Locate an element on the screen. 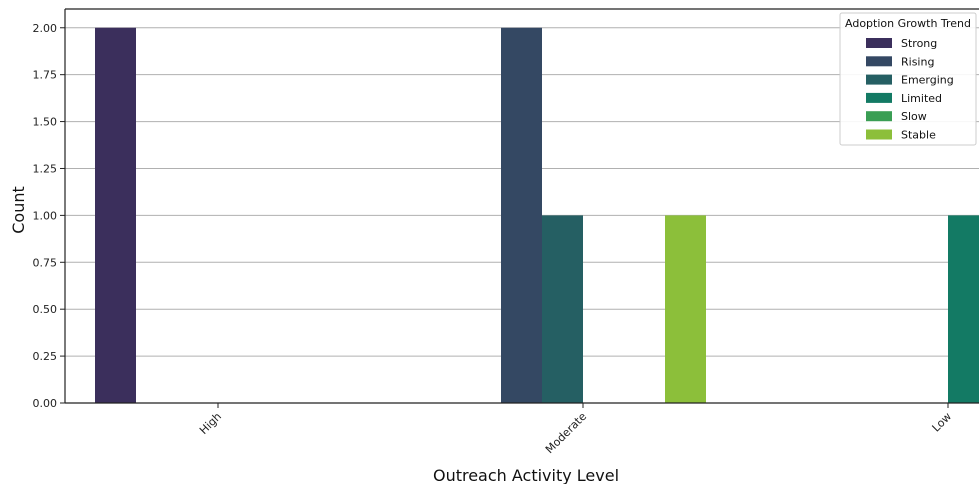 This screenshot has width=979, height=484. x-tick-labels: High Moderate Low is located at coordinates (575, 429).